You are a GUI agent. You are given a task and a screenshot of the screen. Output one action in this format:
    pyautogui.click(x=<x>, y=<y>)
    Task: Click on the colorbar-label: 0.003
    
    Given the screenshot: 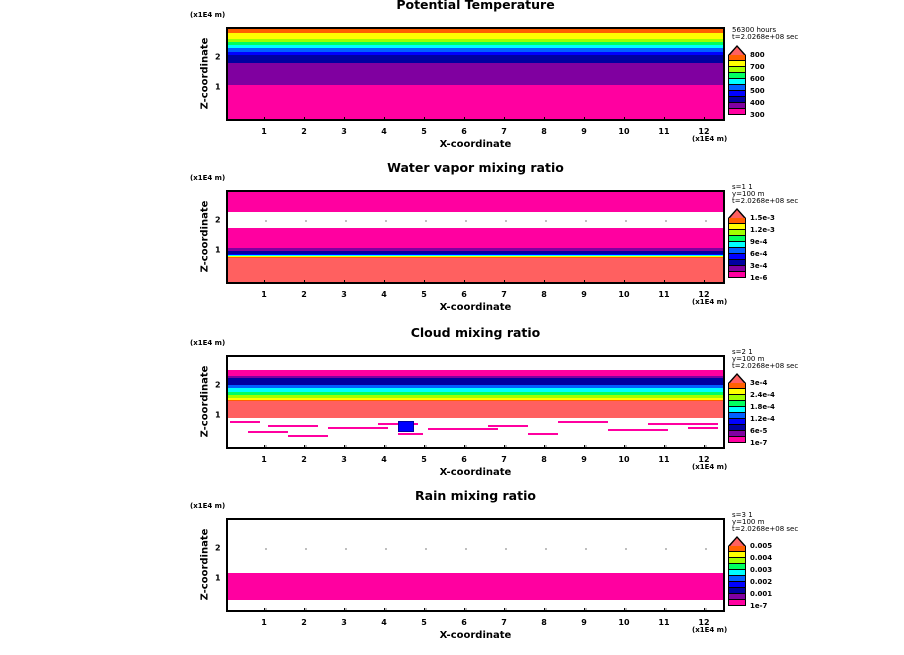 What is the action you would take?
    pyautogui.click(x=761, y=570)
    